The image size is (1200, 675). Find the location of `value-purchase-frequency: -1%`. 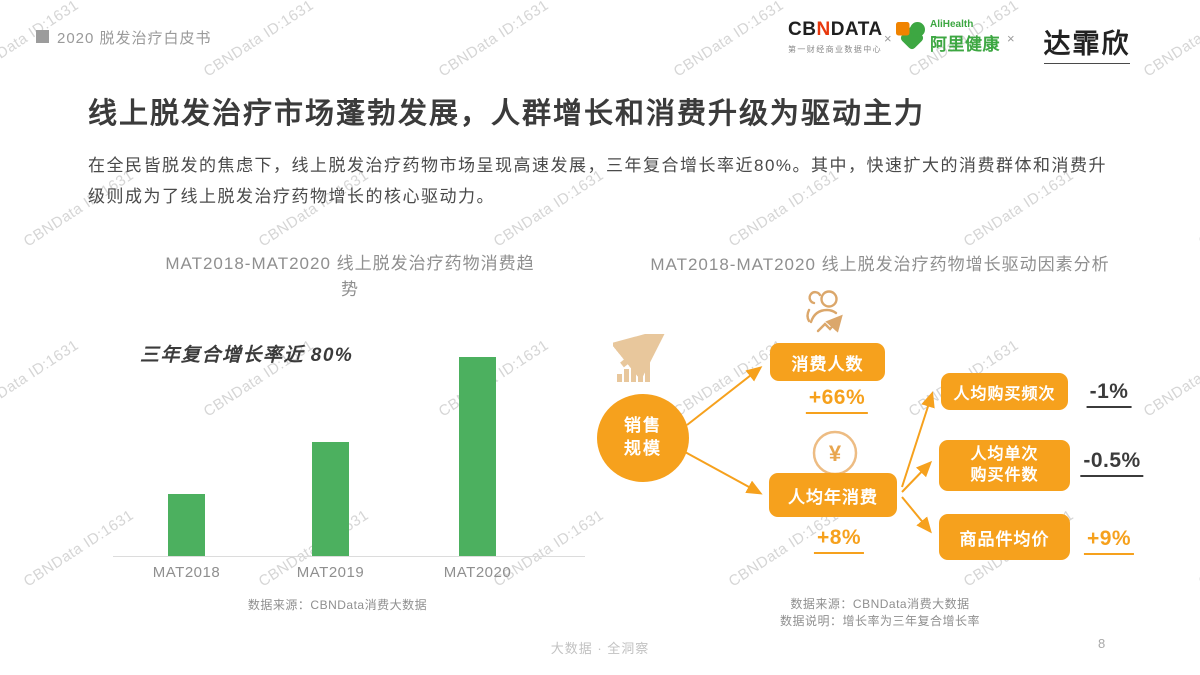

value-purchase-frequency: -1% is located at coordinates (1109, 394).